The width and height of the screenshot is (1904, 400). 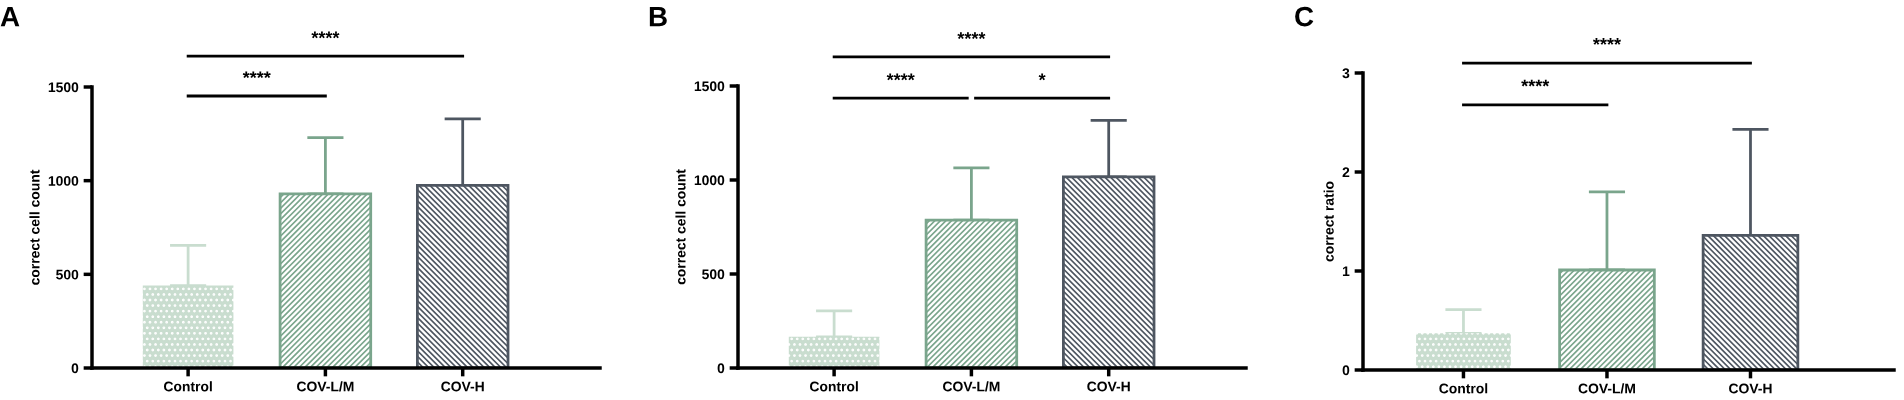 I want to click on y-tick-label: 2, so click(x=1346, y=172).